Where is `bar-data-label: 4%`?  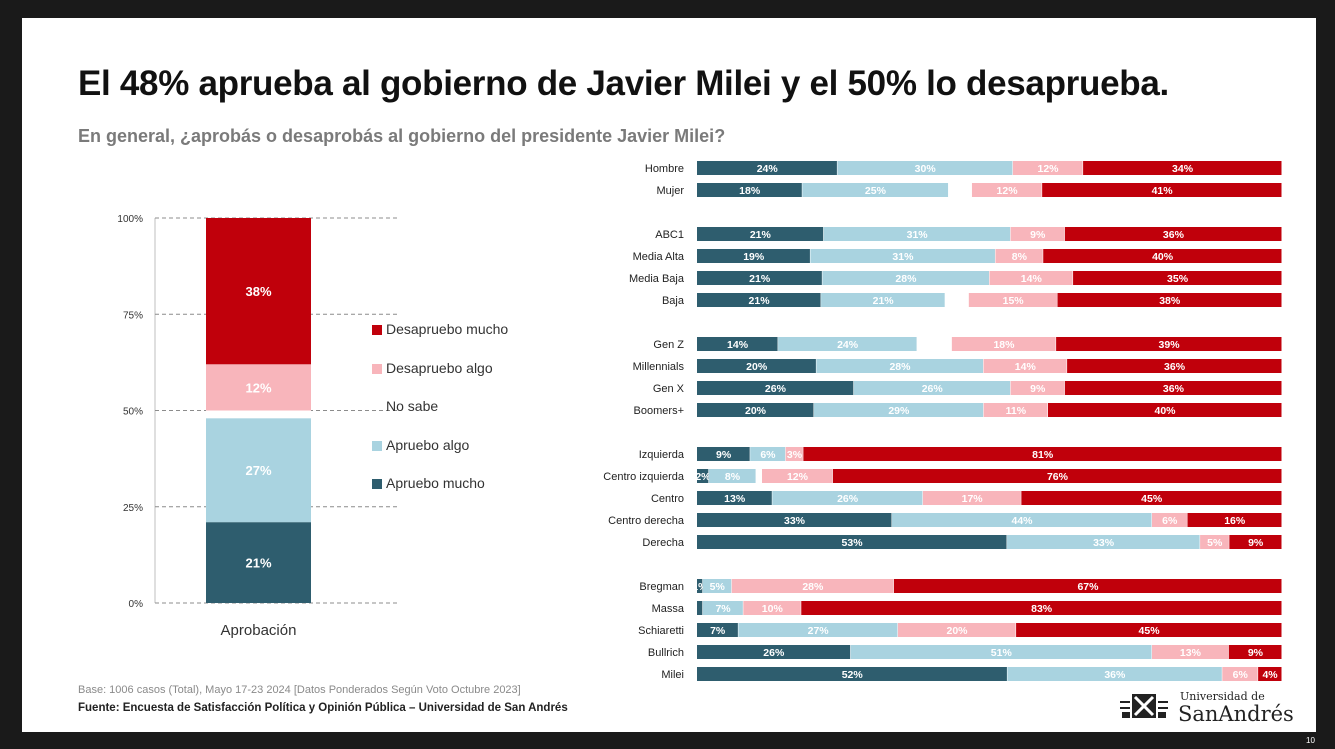 bar-data-label: 4% is located at coordinates (1270, 675).